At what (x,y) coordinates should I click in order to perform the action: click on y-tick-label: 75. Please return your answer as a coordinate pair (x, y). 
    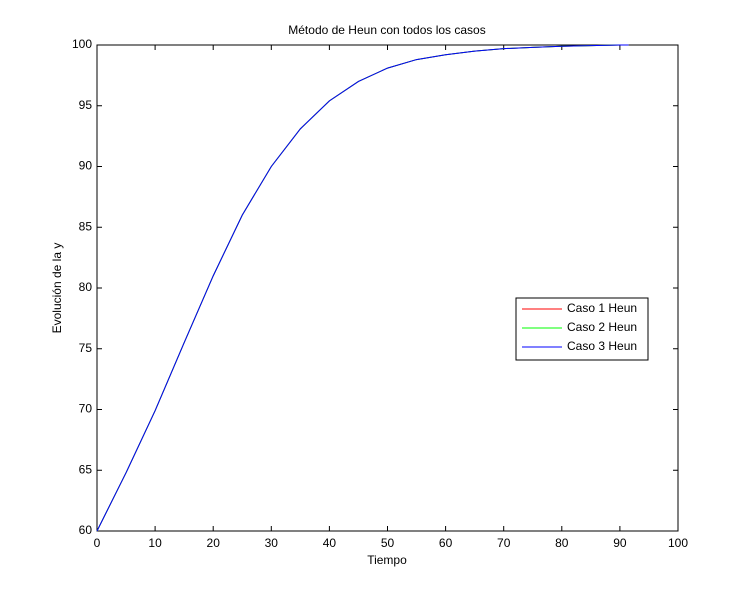
    Looking at the image, I should click on (86, 348).